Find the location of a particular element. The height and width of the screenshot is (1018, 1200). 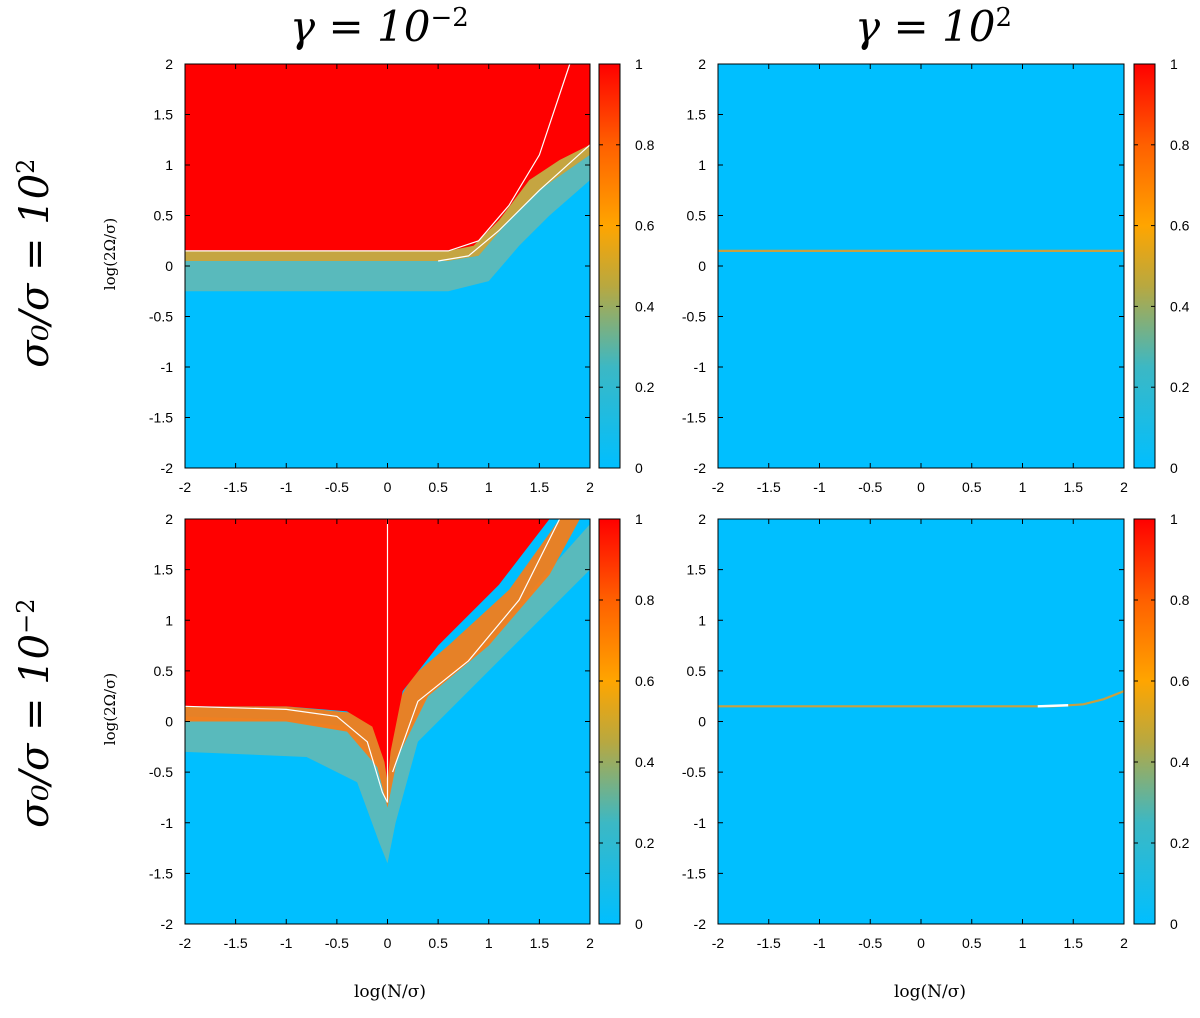

heatmap-background is located at coordinates (921, 266).